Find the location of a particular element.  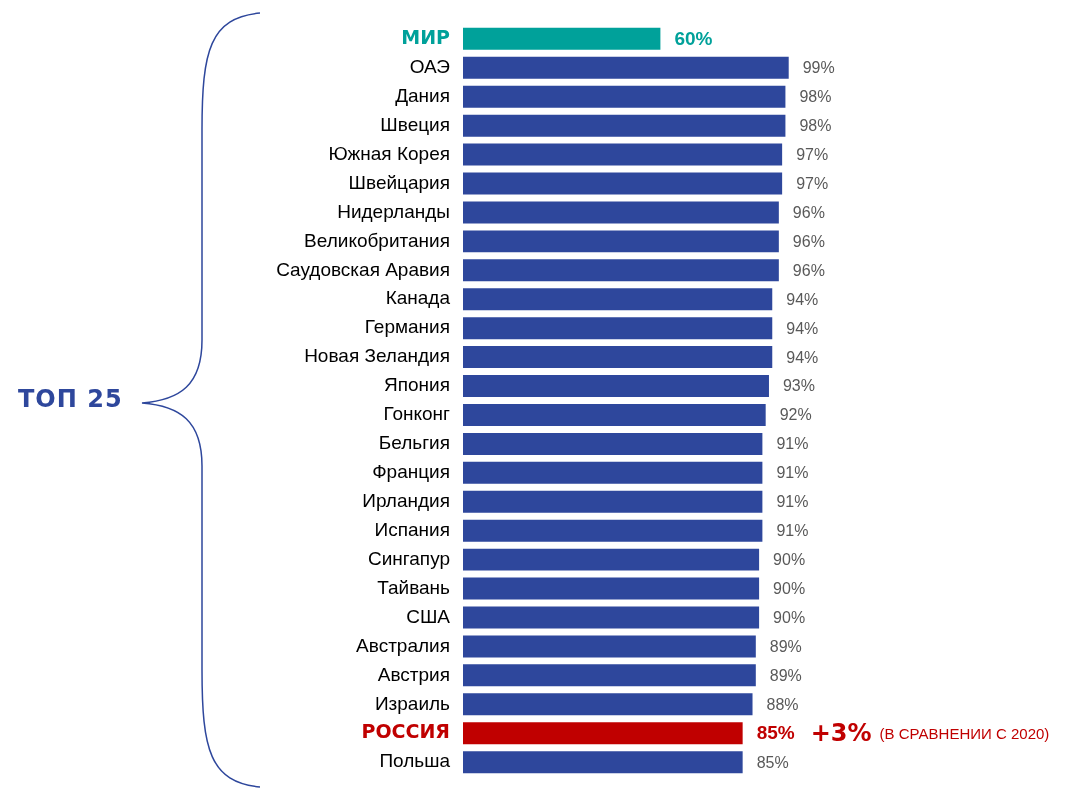

y-tick-label: ОАЭ is located at coordinates (429, 67).